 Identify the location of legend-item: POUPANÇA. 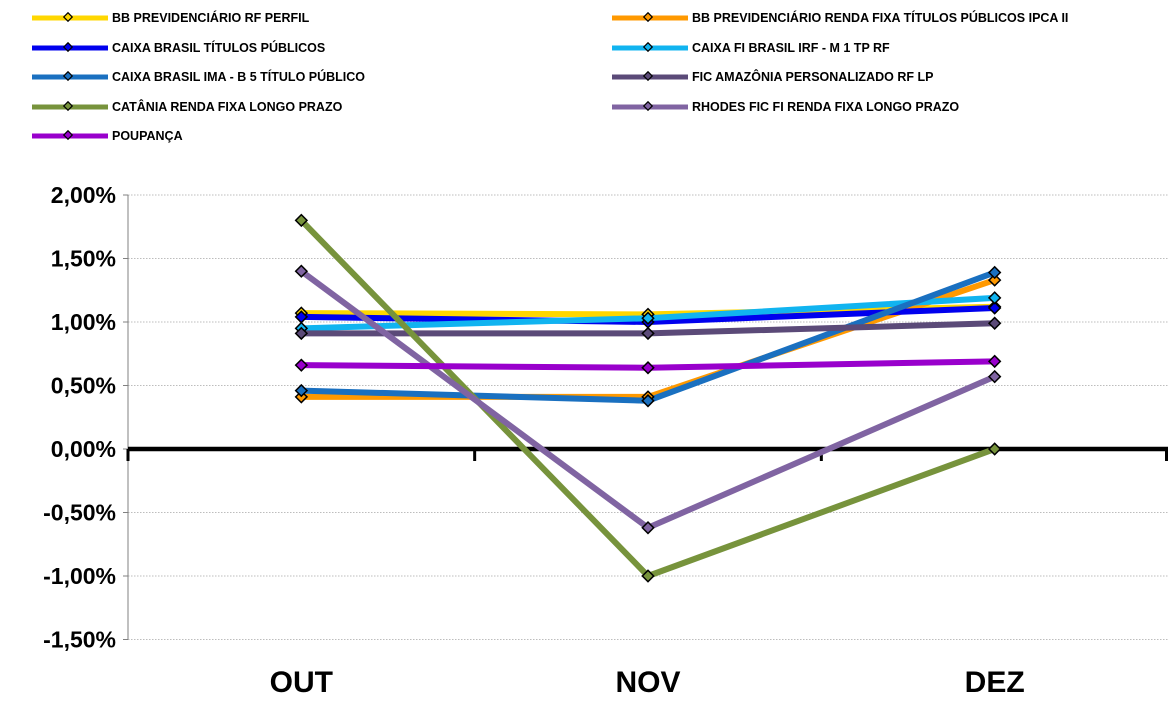
(106, 136).